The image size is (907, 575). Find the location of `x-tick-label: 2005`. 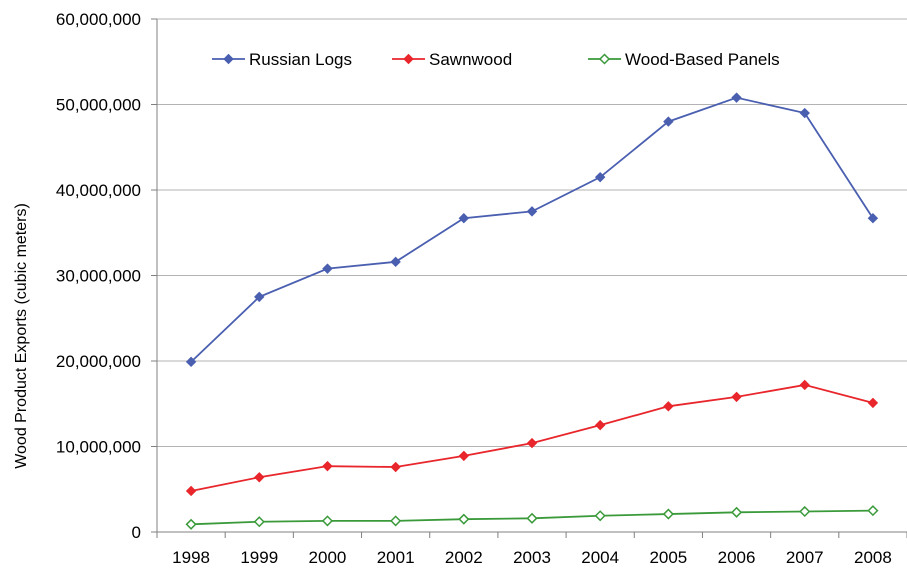

x-tick-label: 2005 is located at coordinates (668, 557).